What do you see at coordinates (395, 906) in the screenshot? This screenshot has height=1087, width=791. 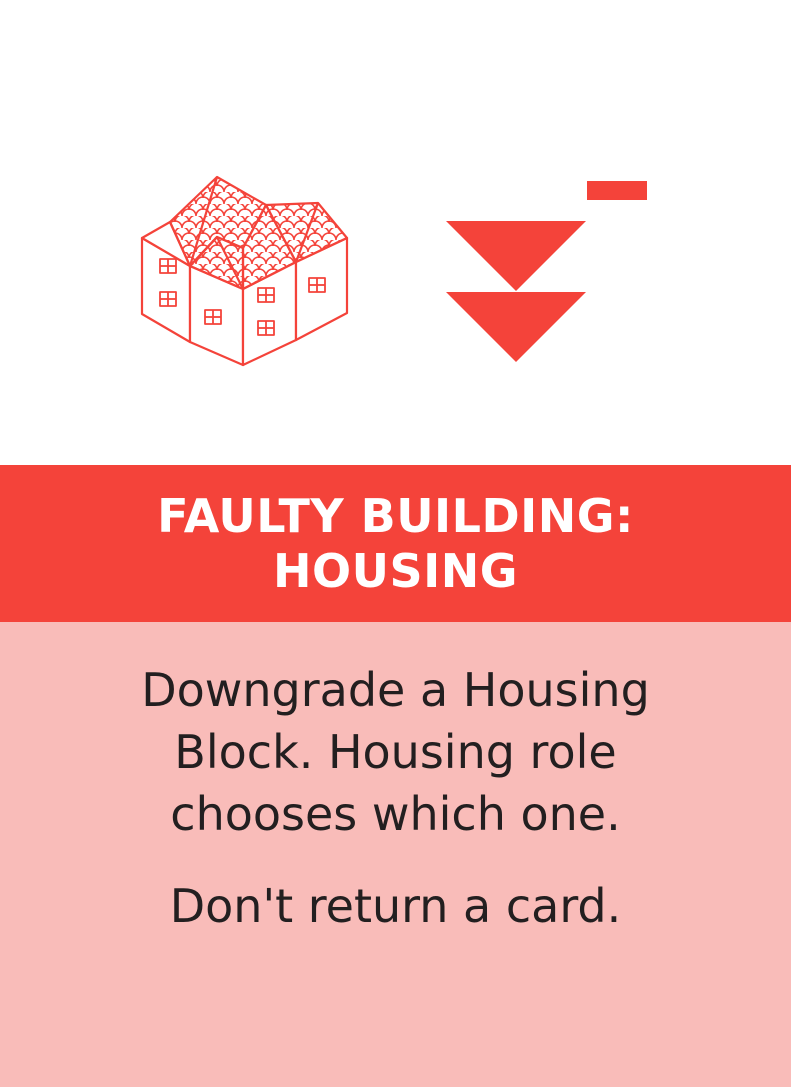 I see `card-note-text: Don't return a card.` at bounding box center [395, 906].